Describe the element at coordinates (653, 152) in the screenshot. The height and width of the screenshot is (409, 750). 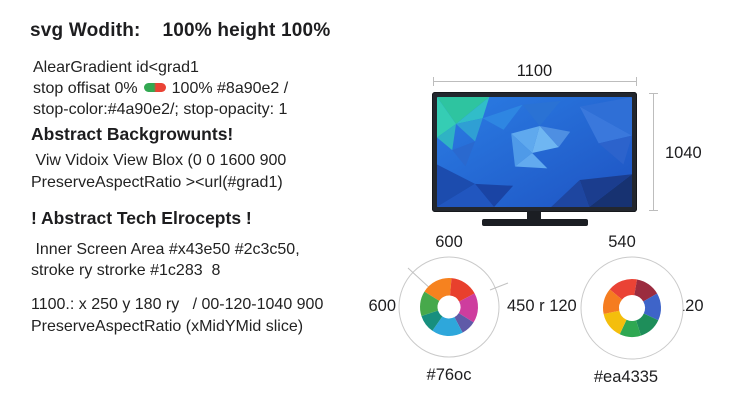
I see `tv-height-dimension-line` at that location.